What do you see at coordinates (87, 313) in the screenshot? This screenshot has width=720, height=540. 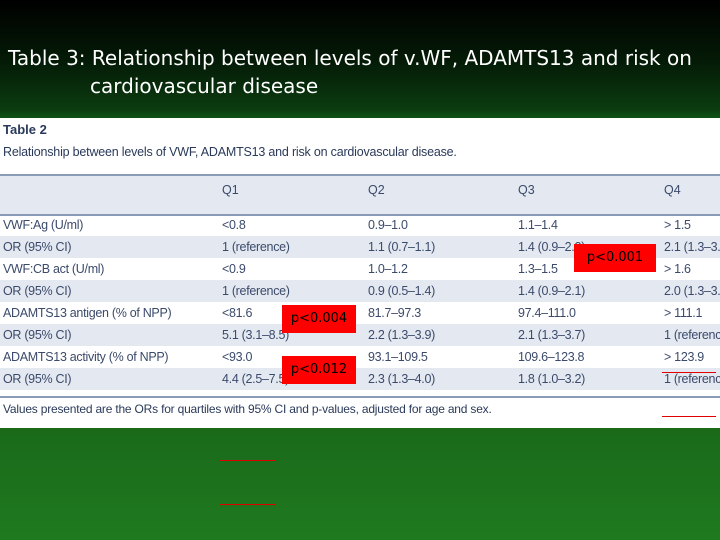 I see `row-label: ADAMTS13 antigen (% of NPP)` at bounding box center [87, 313].